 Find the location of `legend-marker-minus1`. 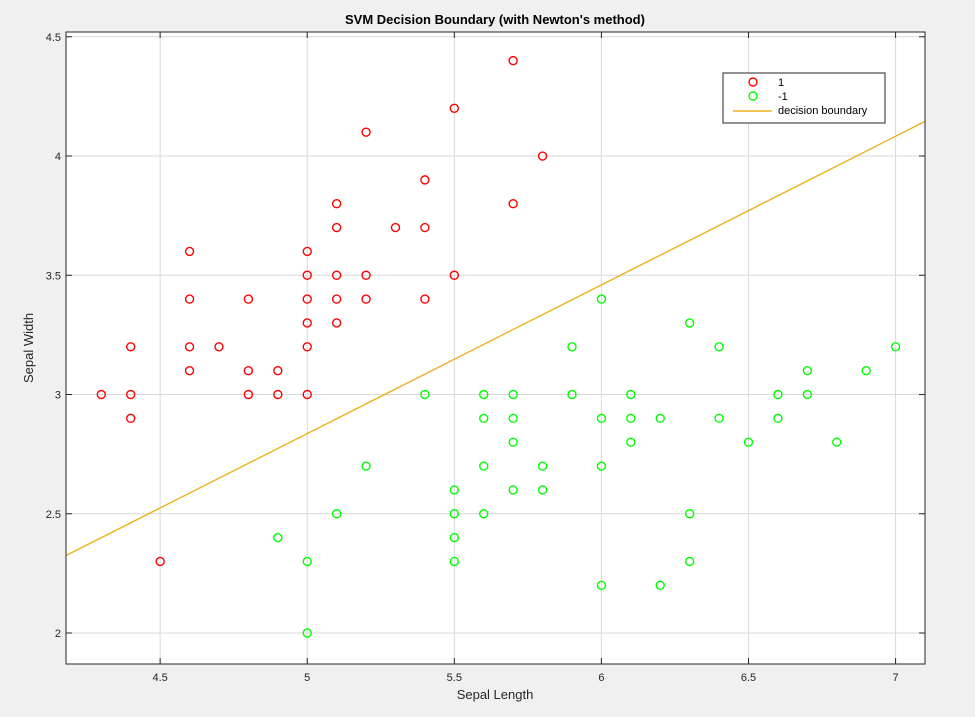

legend-marker-minus1 is located at coordinates (753, 96).